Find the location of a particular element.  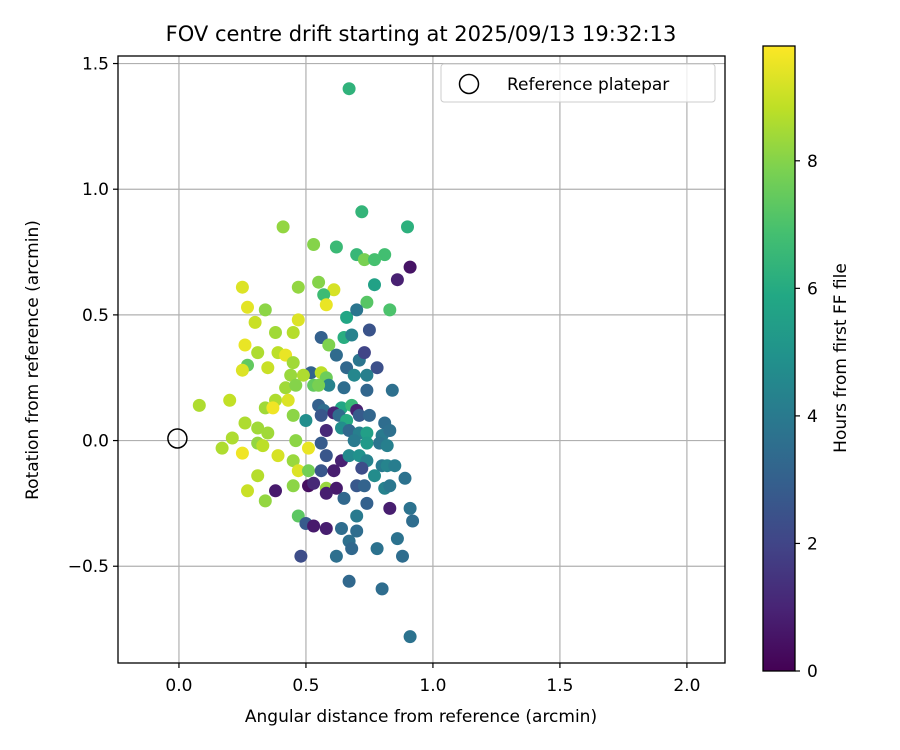

colorbar-frame is located at coordinates (779, 358).